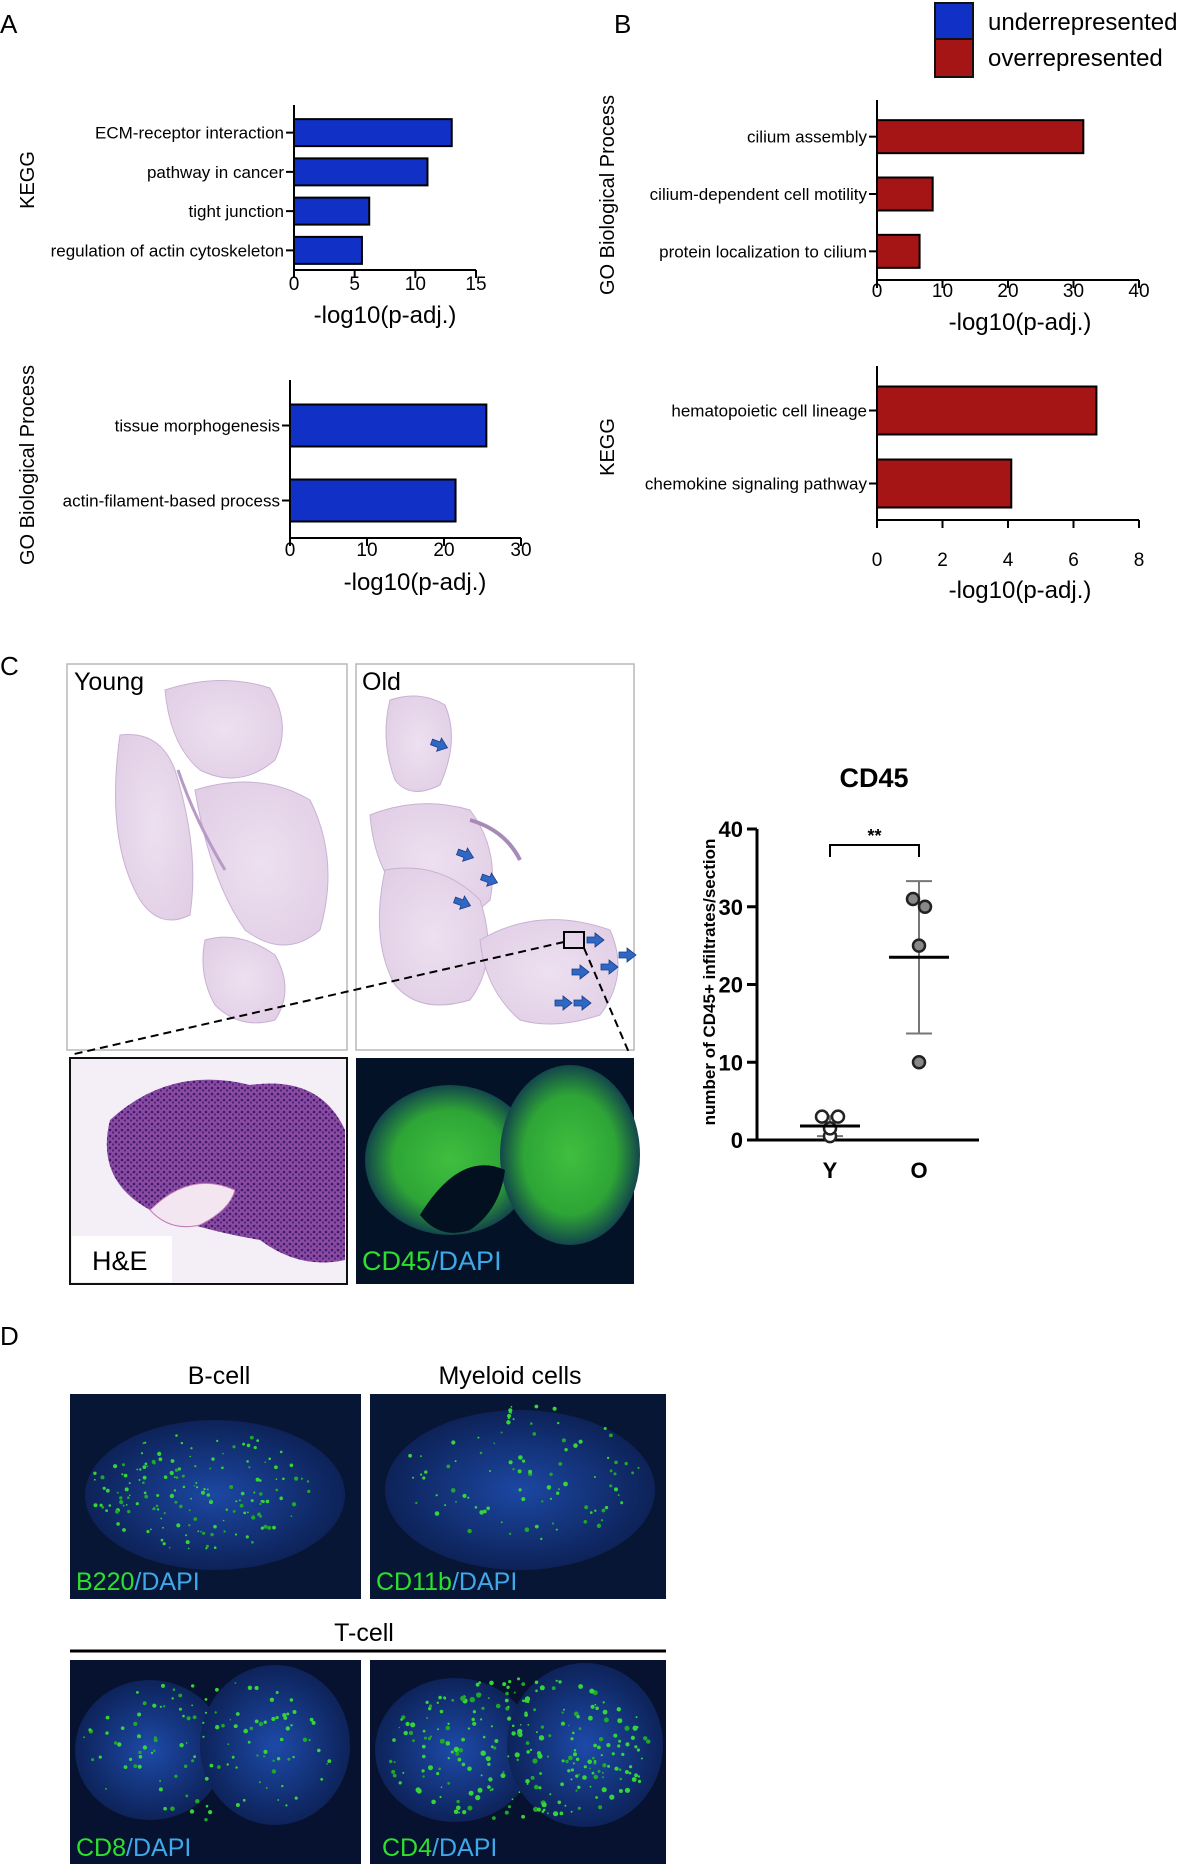 Image resolution: width=1186 pixels, height=1866 pixels. I want to click on category-label: actin-filament-based process, so click(171, 501).